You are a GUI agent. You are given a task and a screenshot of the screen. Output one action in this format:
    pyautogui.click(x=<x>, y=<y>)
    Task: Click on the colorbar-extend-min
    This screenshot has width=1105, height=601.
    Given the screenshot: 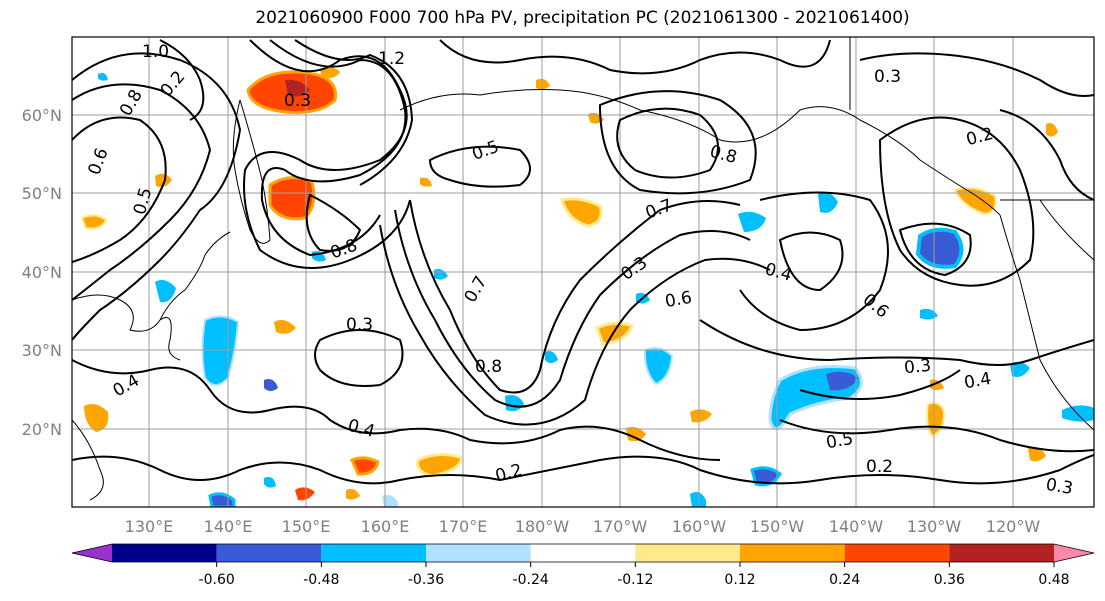 What is the action you would take?
    pyautogui.click(x=92, y=553)
    